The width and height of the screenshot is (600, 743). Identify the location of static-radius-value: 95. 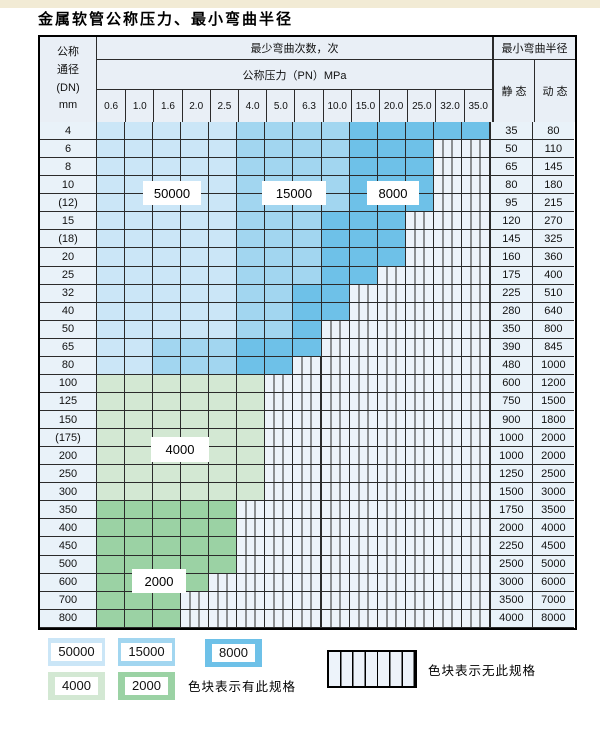
(511, 203).